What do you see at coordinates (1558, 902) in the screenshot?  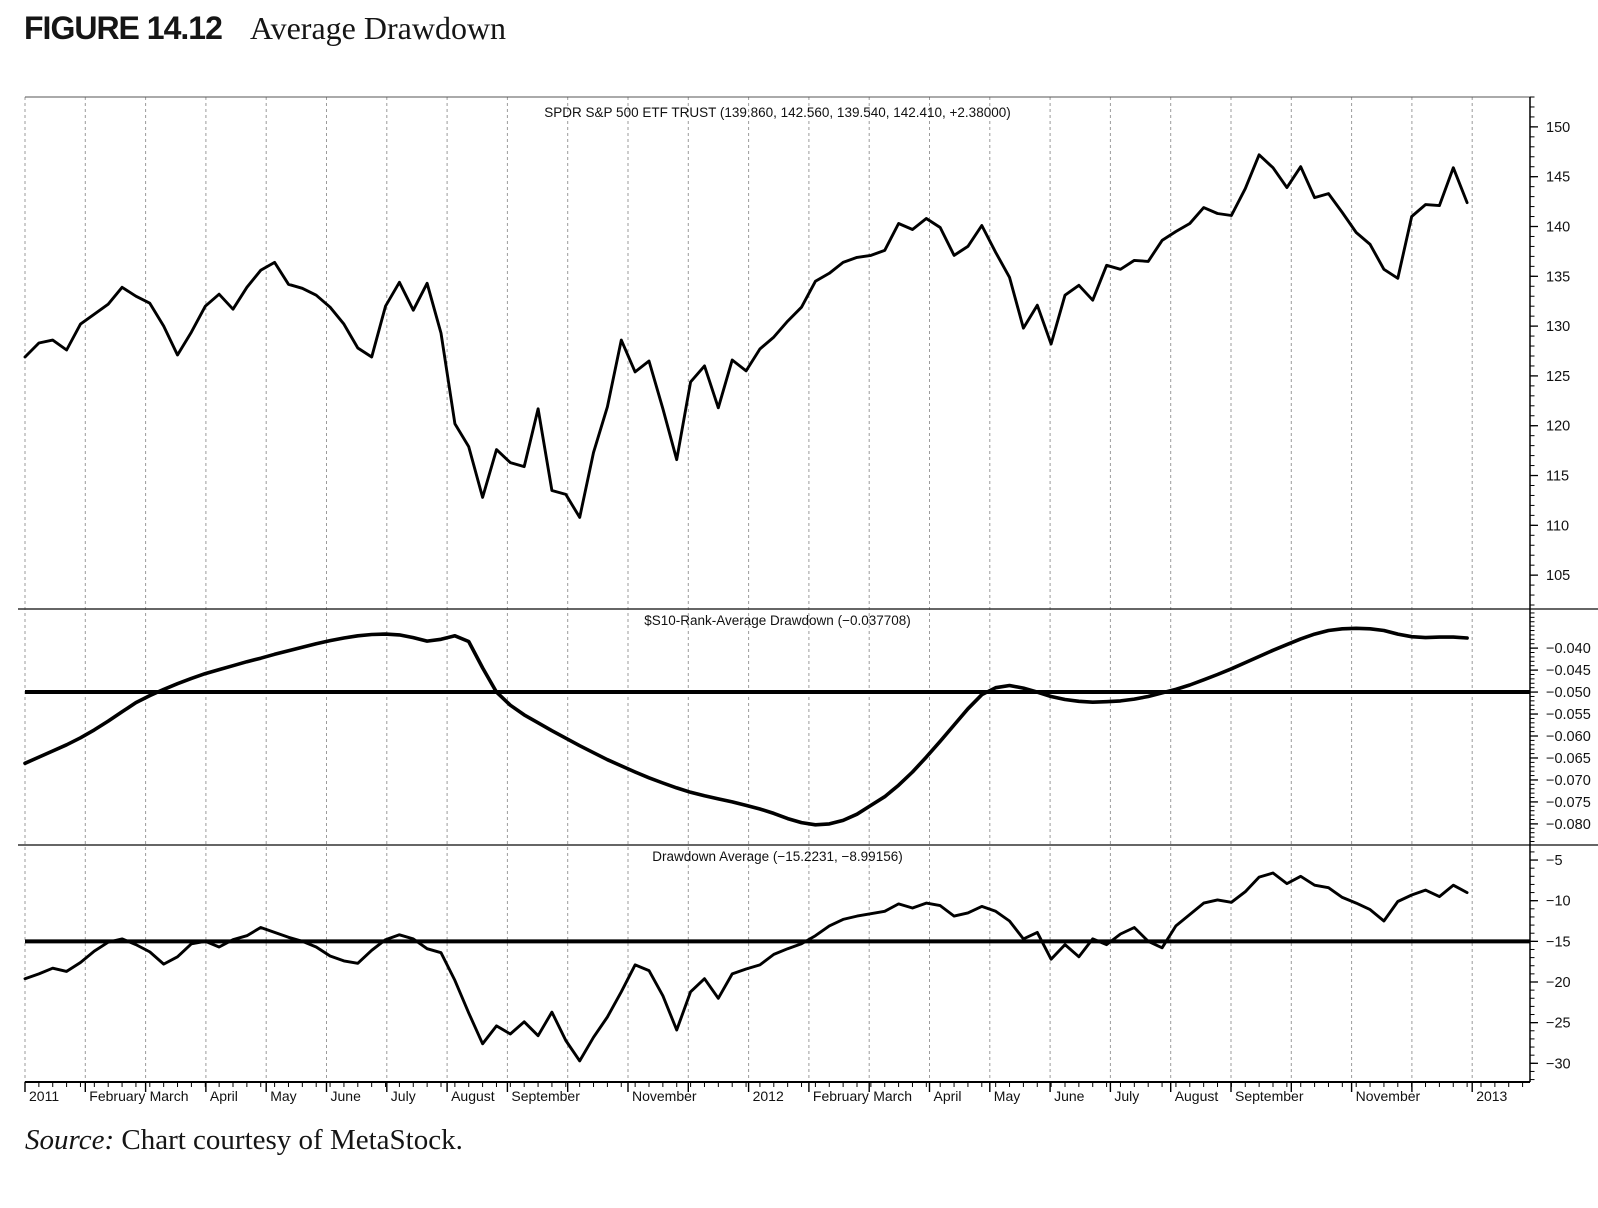 I see `y-tick-label: −10` at bounding box center [1558, 902].